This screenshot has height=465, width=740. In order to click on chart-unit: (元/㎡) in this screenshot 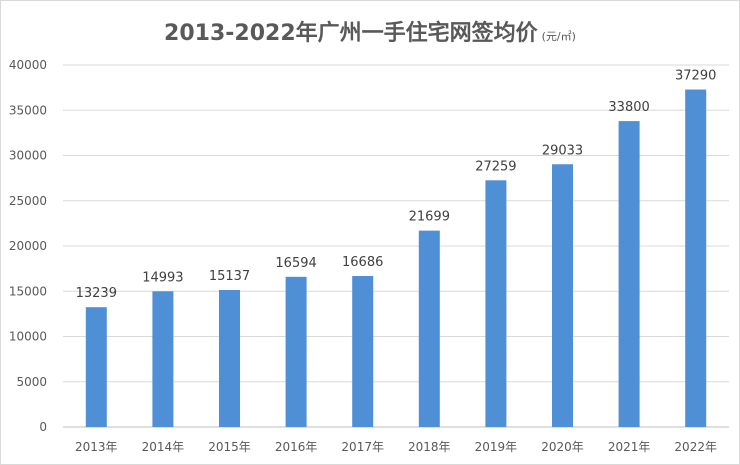, I will do `click(558, 36)`.